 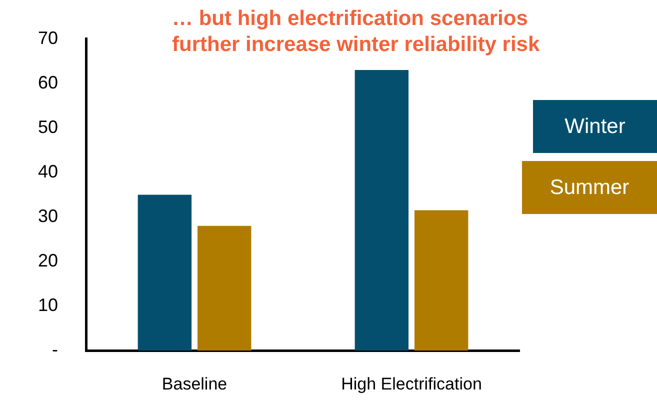 What do you see at coordinates (48, 260) in the screenshot?
I see `y-tick-label: 20` at bounding box center [48, 260].